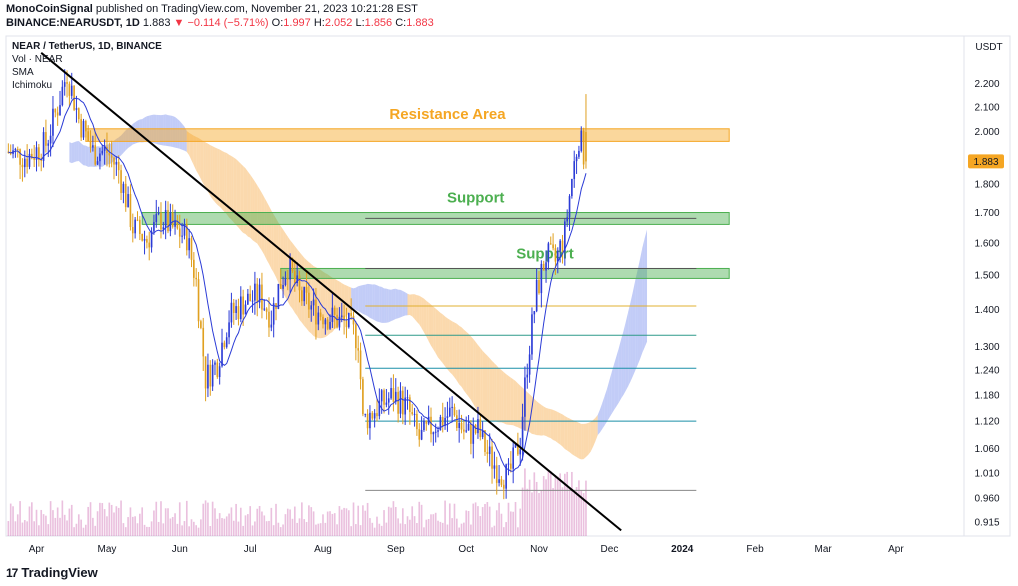 This screenshot has width=1018, height=586. Describe the element at coordinates (755, 549) in the screenshot. I see `x-tick-label: Feb` at that location.